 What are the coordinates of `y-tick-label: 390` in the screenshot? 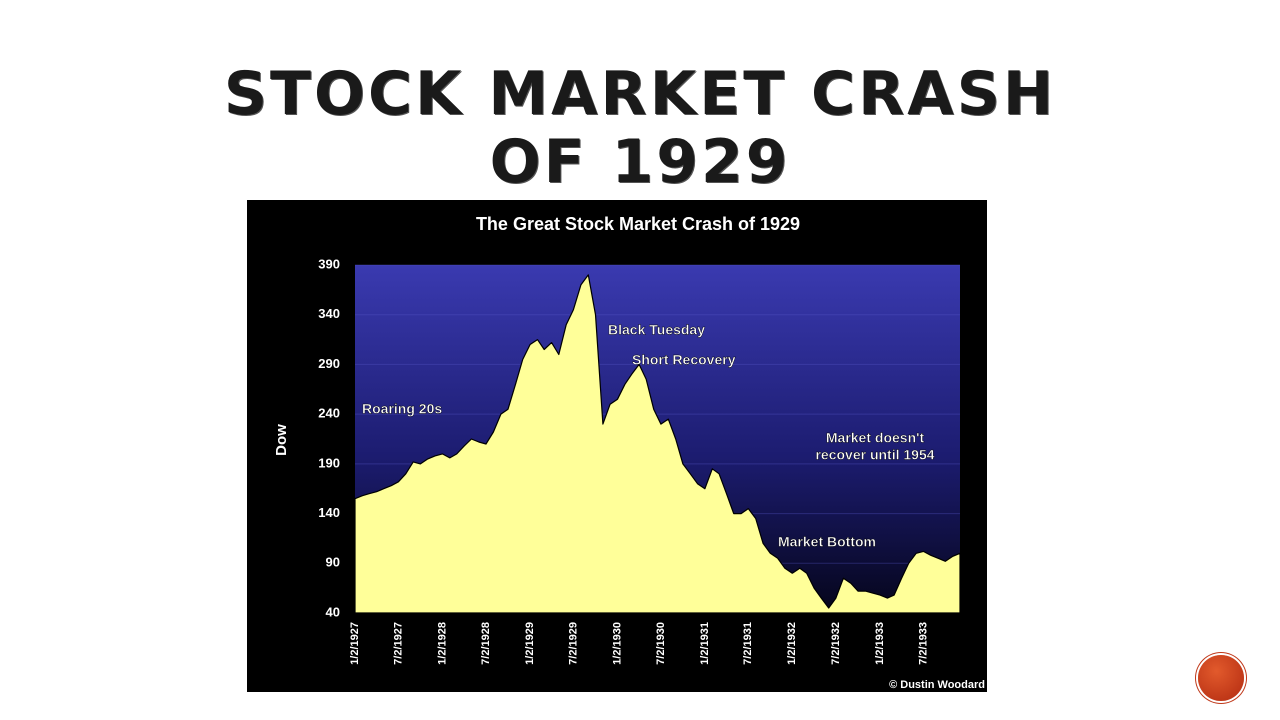 It's located at (329, 263).